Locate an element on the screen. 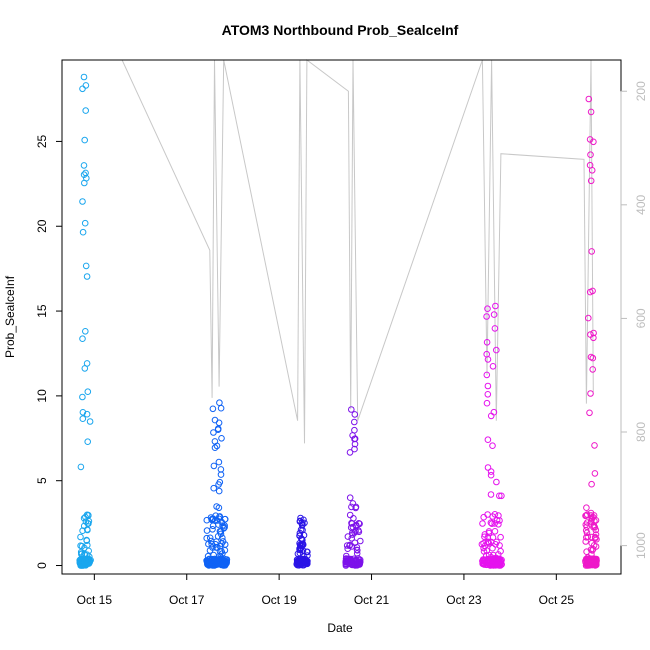  chart-title: ATOM3 Northbound Prob_SealceInf is located at coordinates (340, 30).